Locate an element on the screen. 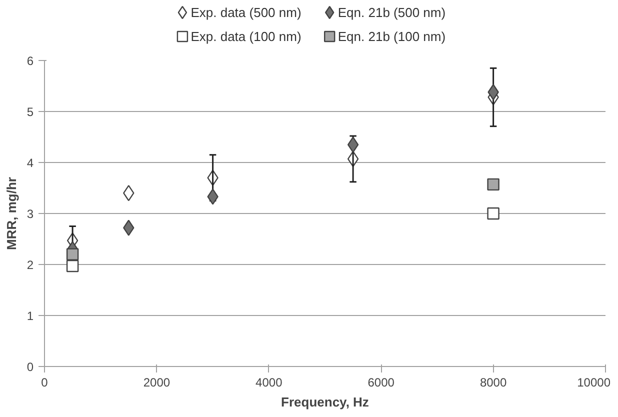 The height and width of the screenshot is (417, 618). y-tick-label: 0 is located at coordinates (30, 367).